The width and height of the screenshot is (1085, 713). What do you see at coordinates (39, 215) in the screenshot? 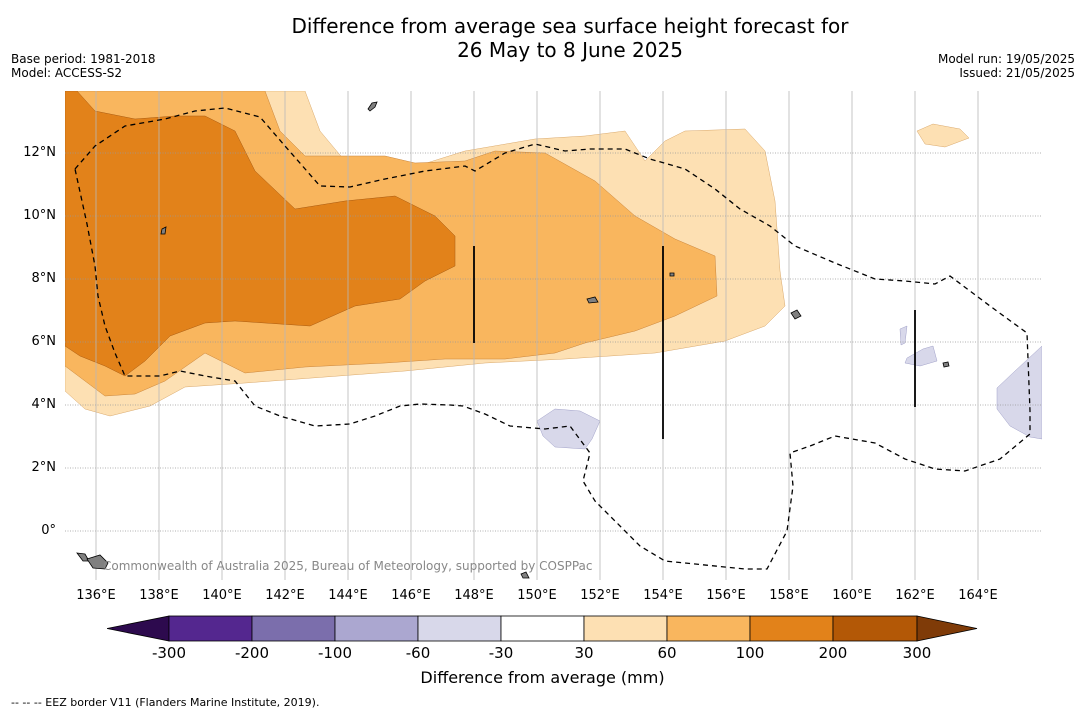
I see `y-tick-10n: 10°N` at bounding box center [39, 215].